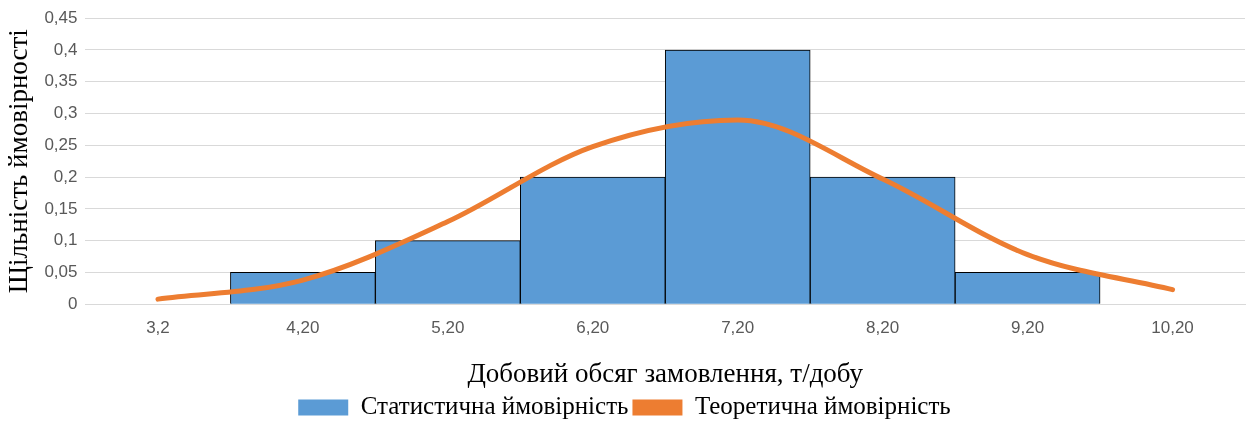  Describe the element at coordinates (65, 49) in the screenshot. I see `y-tick-label: 0,4` at that location.